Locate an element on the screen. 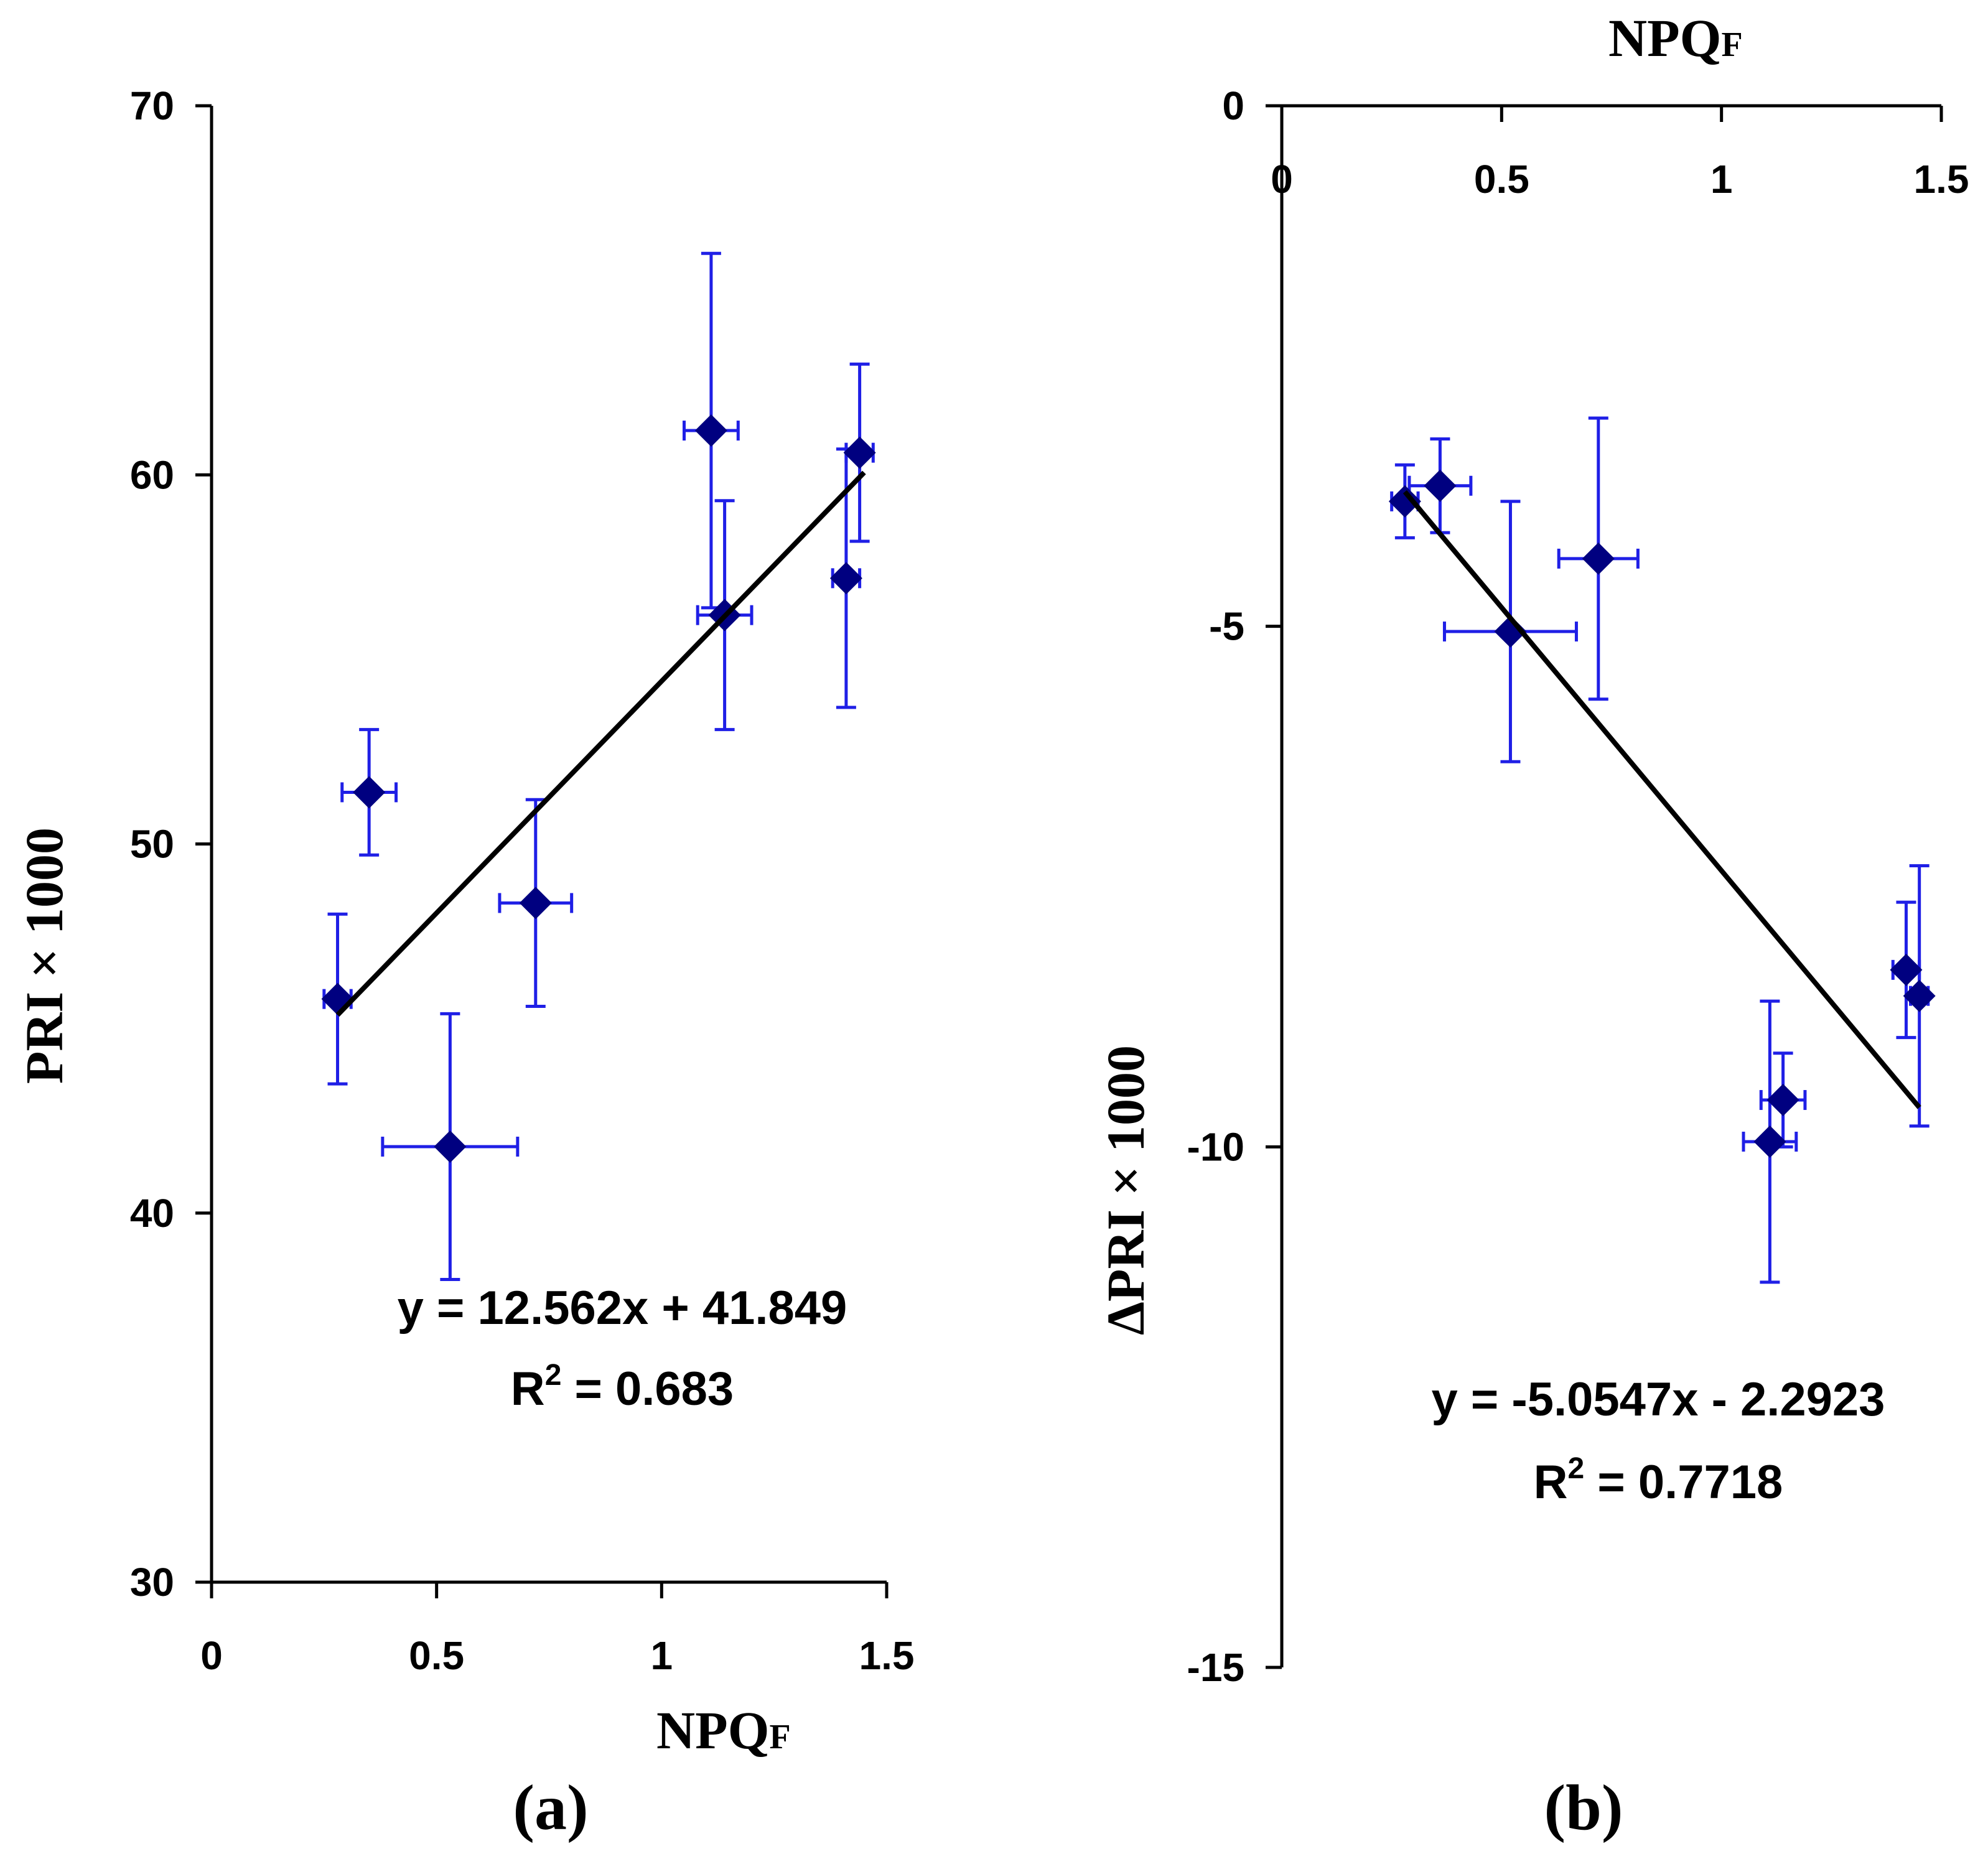  panel-b-data-points is located at coordinates (1662, 813).